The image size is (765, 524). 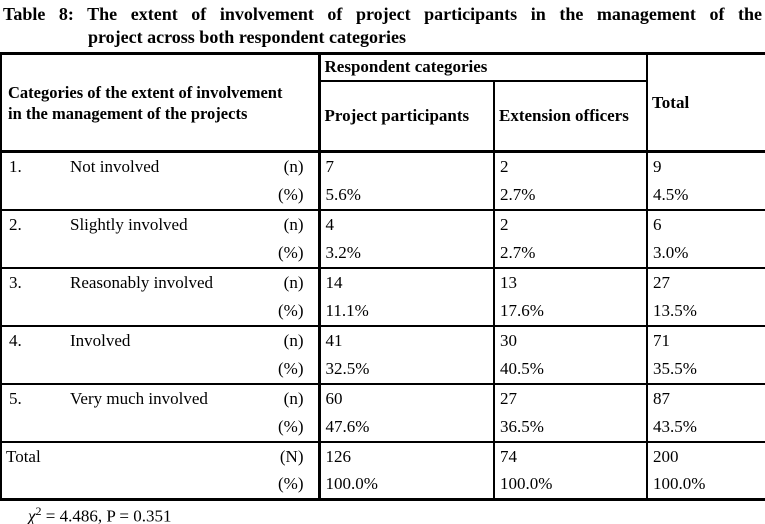 I want to click on table-row-3-pct: (%) 11.1% 17.6% 13.5%, so click(x=383, y=311).